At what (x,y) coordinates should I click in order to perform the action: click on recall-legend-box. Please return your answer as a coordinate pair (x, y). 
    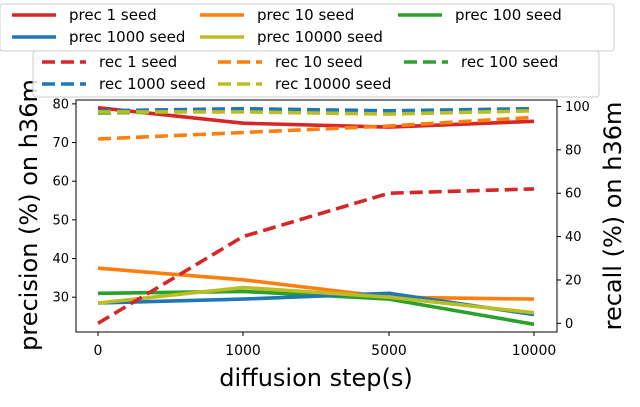
    Looking at the image, I should click on (316, 74).